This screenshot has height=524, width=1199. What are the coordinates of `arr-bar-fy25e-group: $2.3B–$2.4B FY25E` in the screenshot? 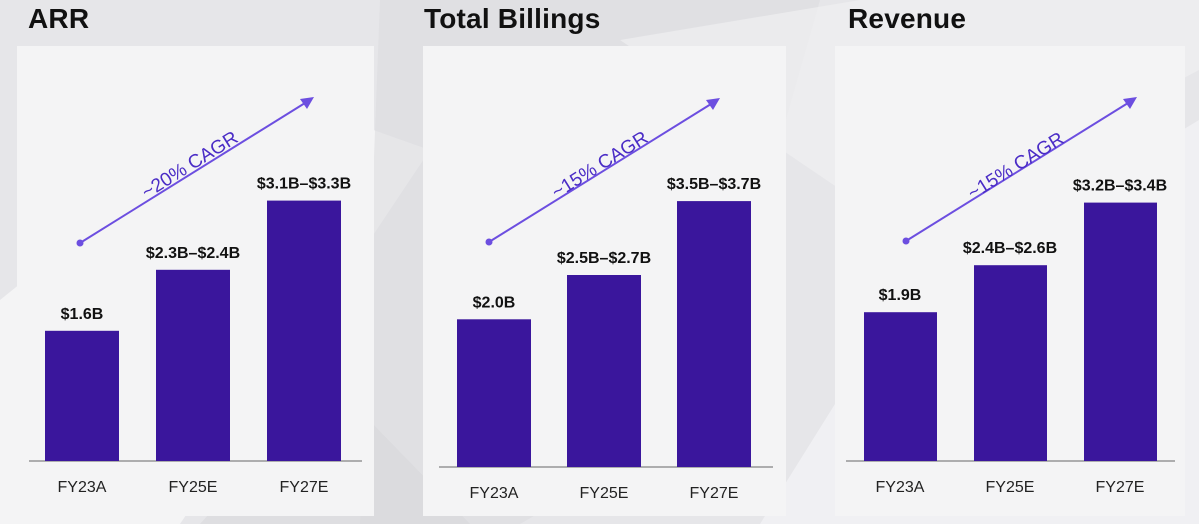 It's located at (193, 370).